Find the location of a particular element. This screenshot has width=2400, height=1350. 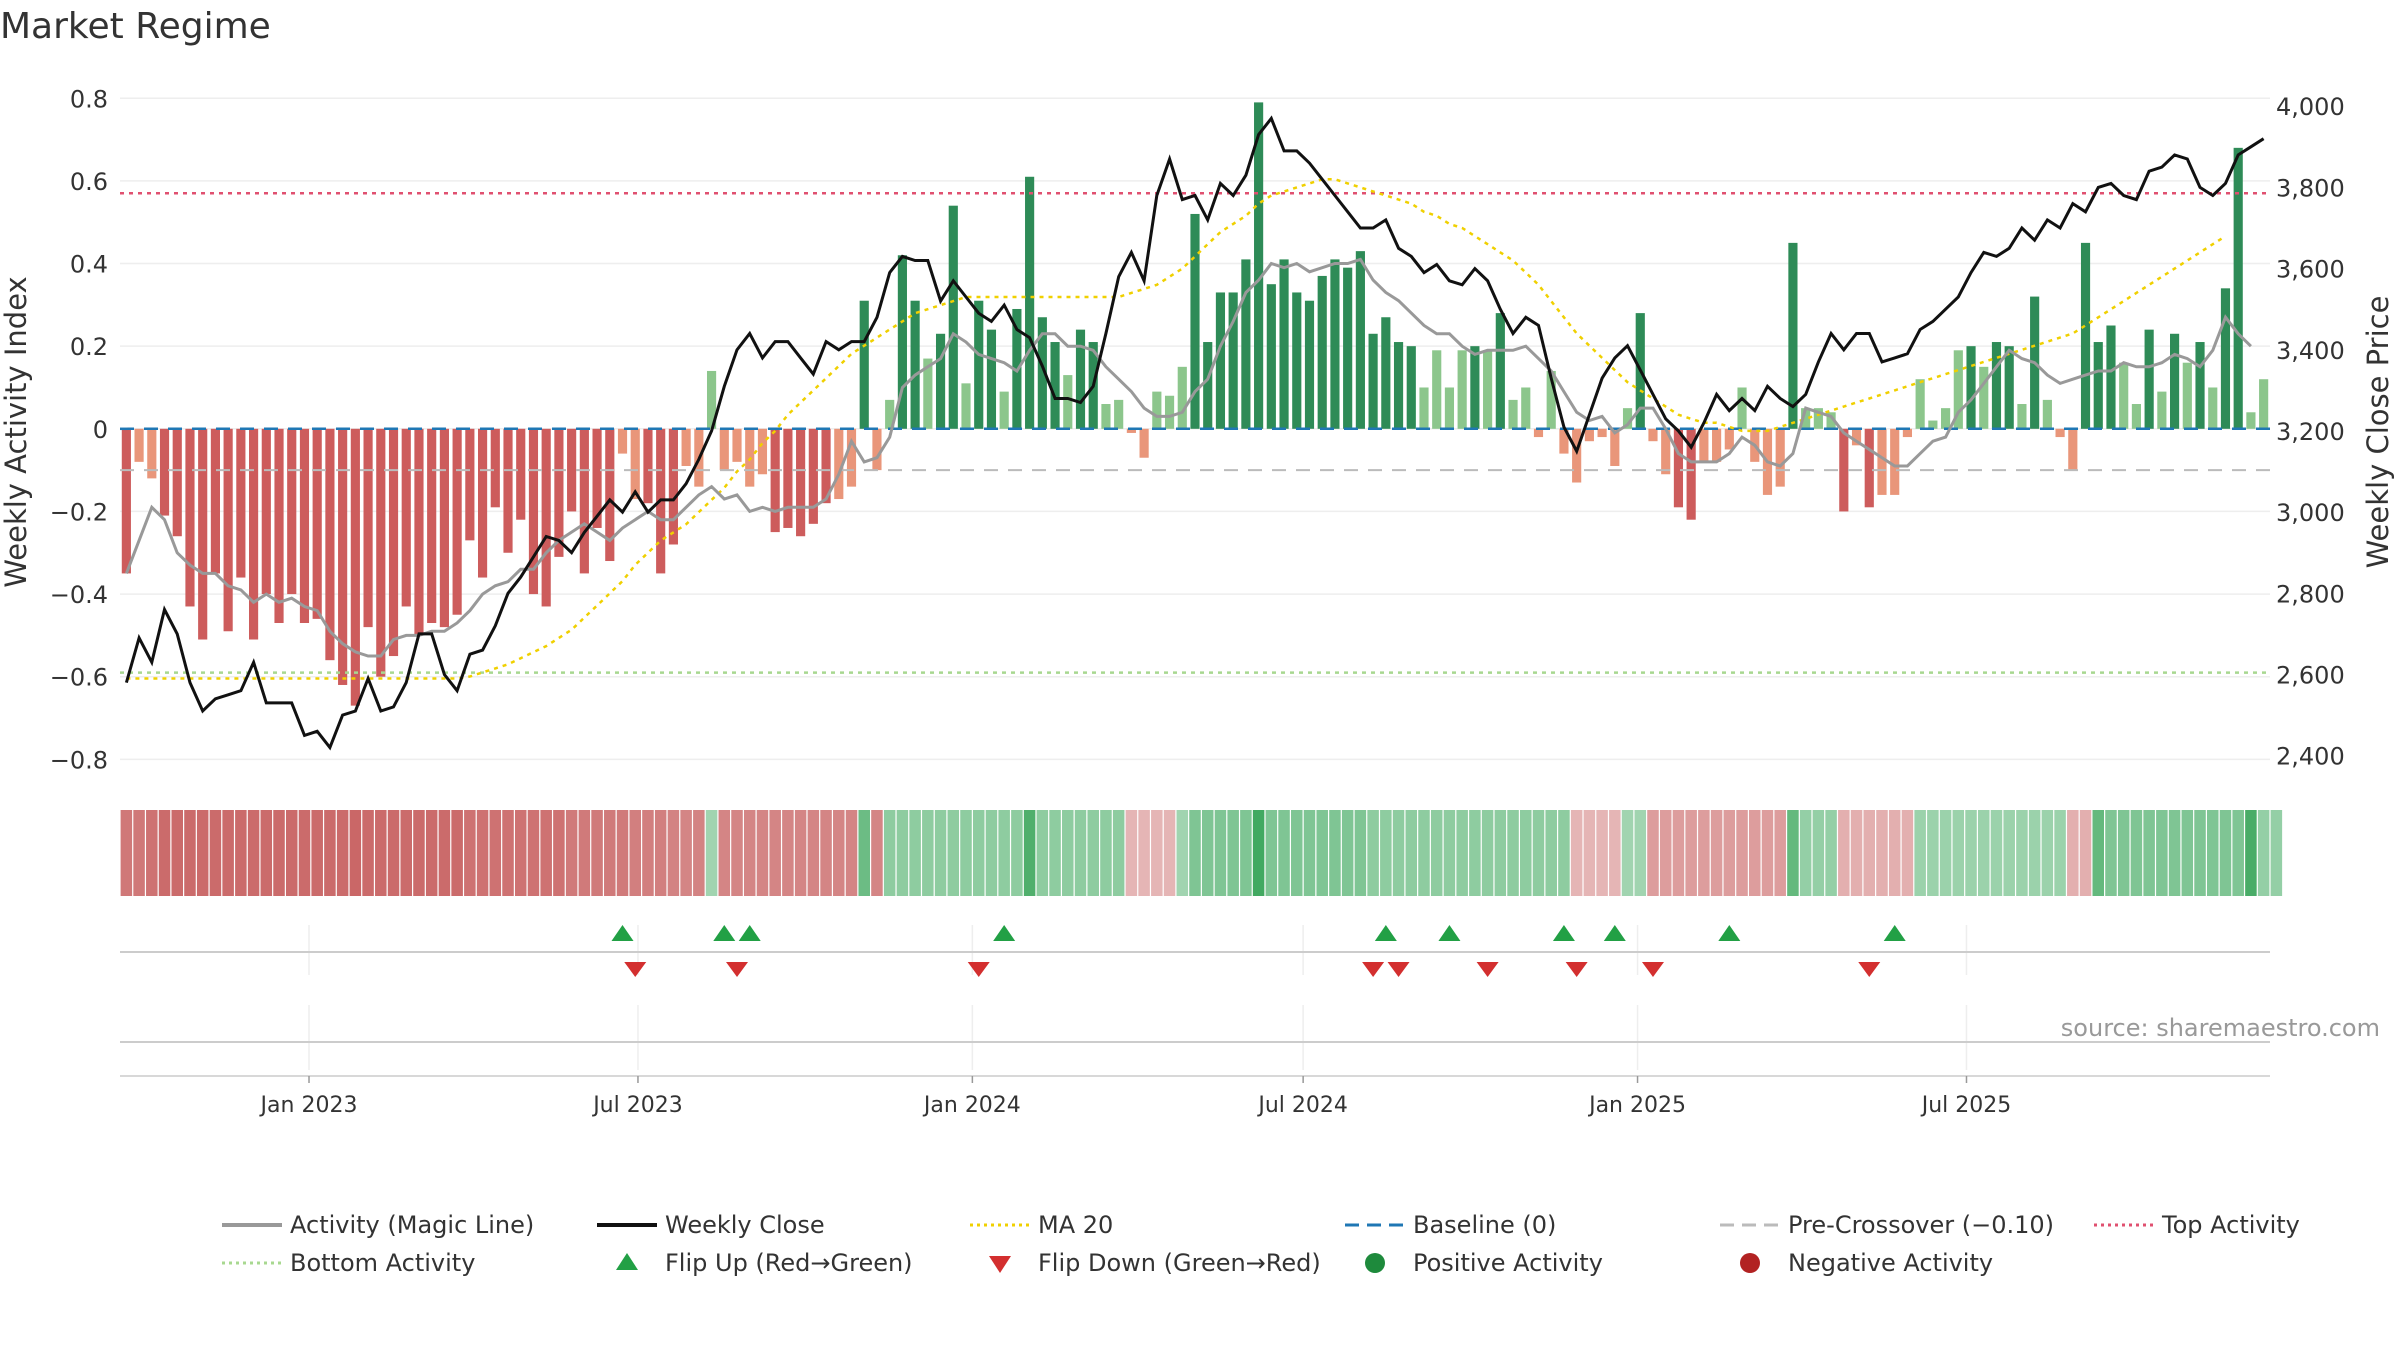

legend-item-baseline: Baseline (0) is located at coordinates (1449, 1225).